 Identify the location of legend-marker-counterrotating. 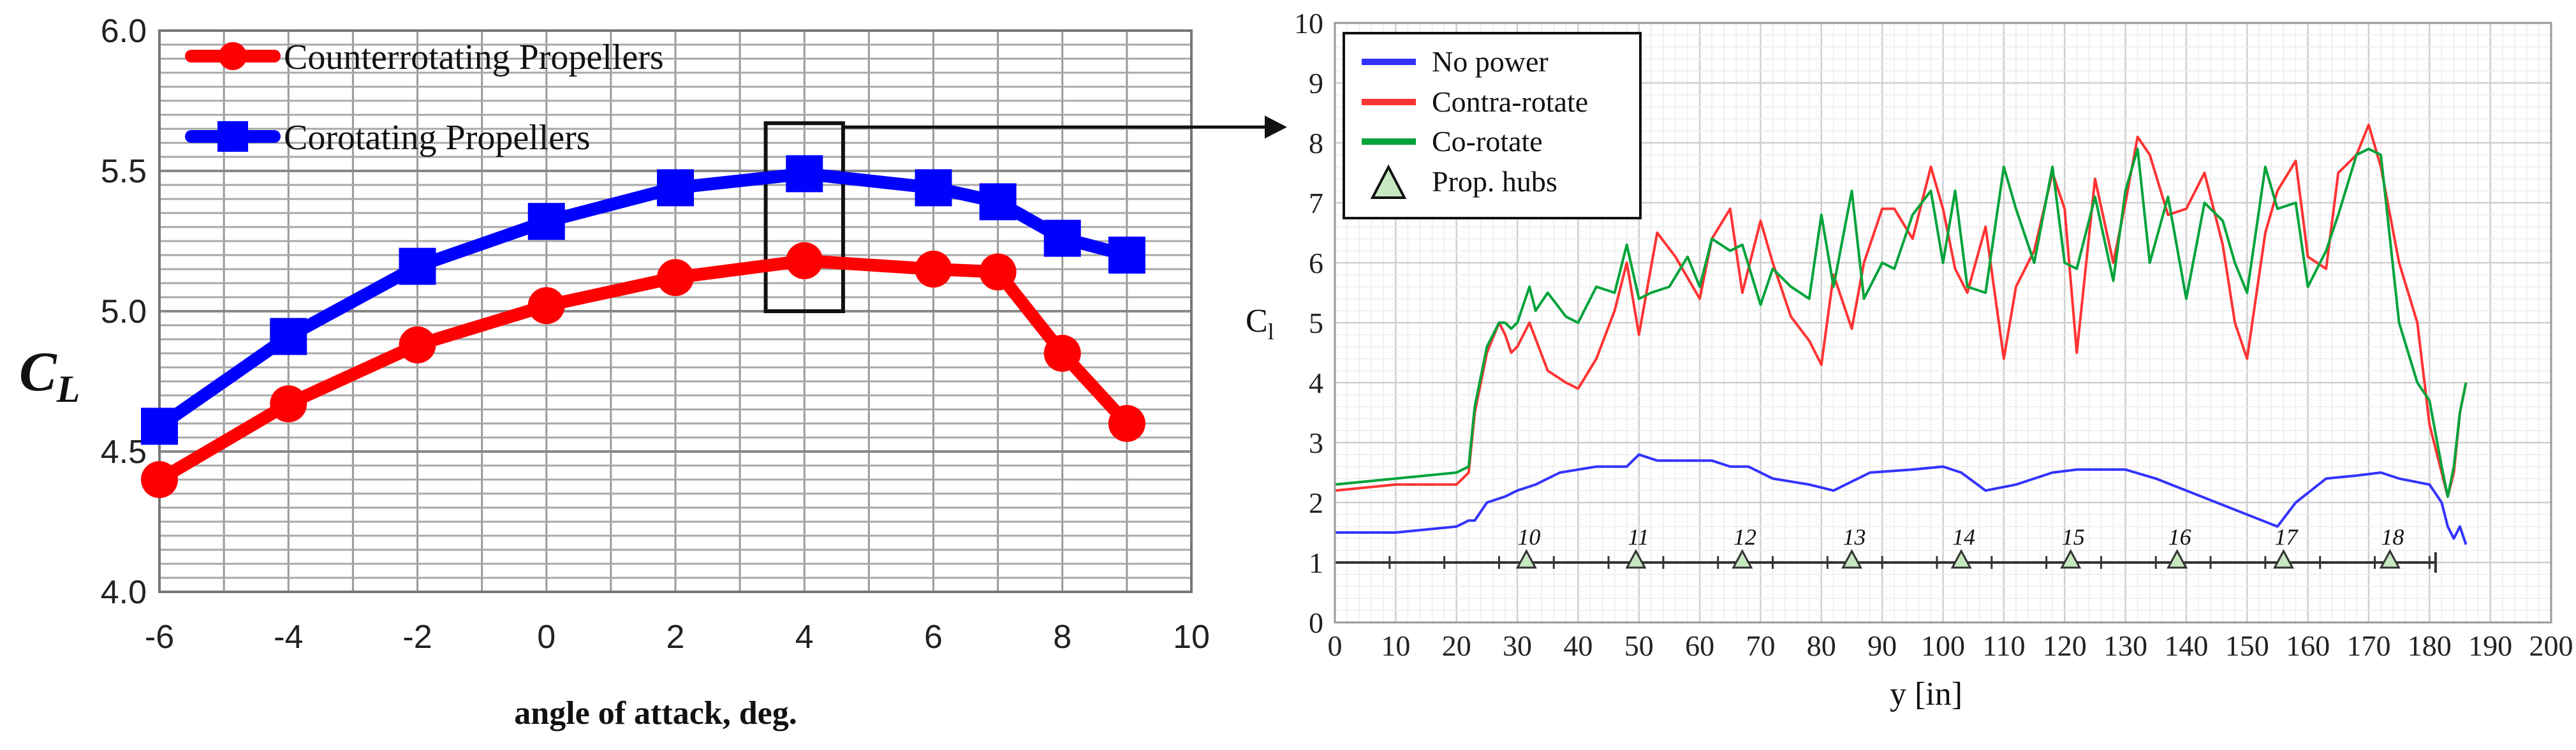
(233, 56).